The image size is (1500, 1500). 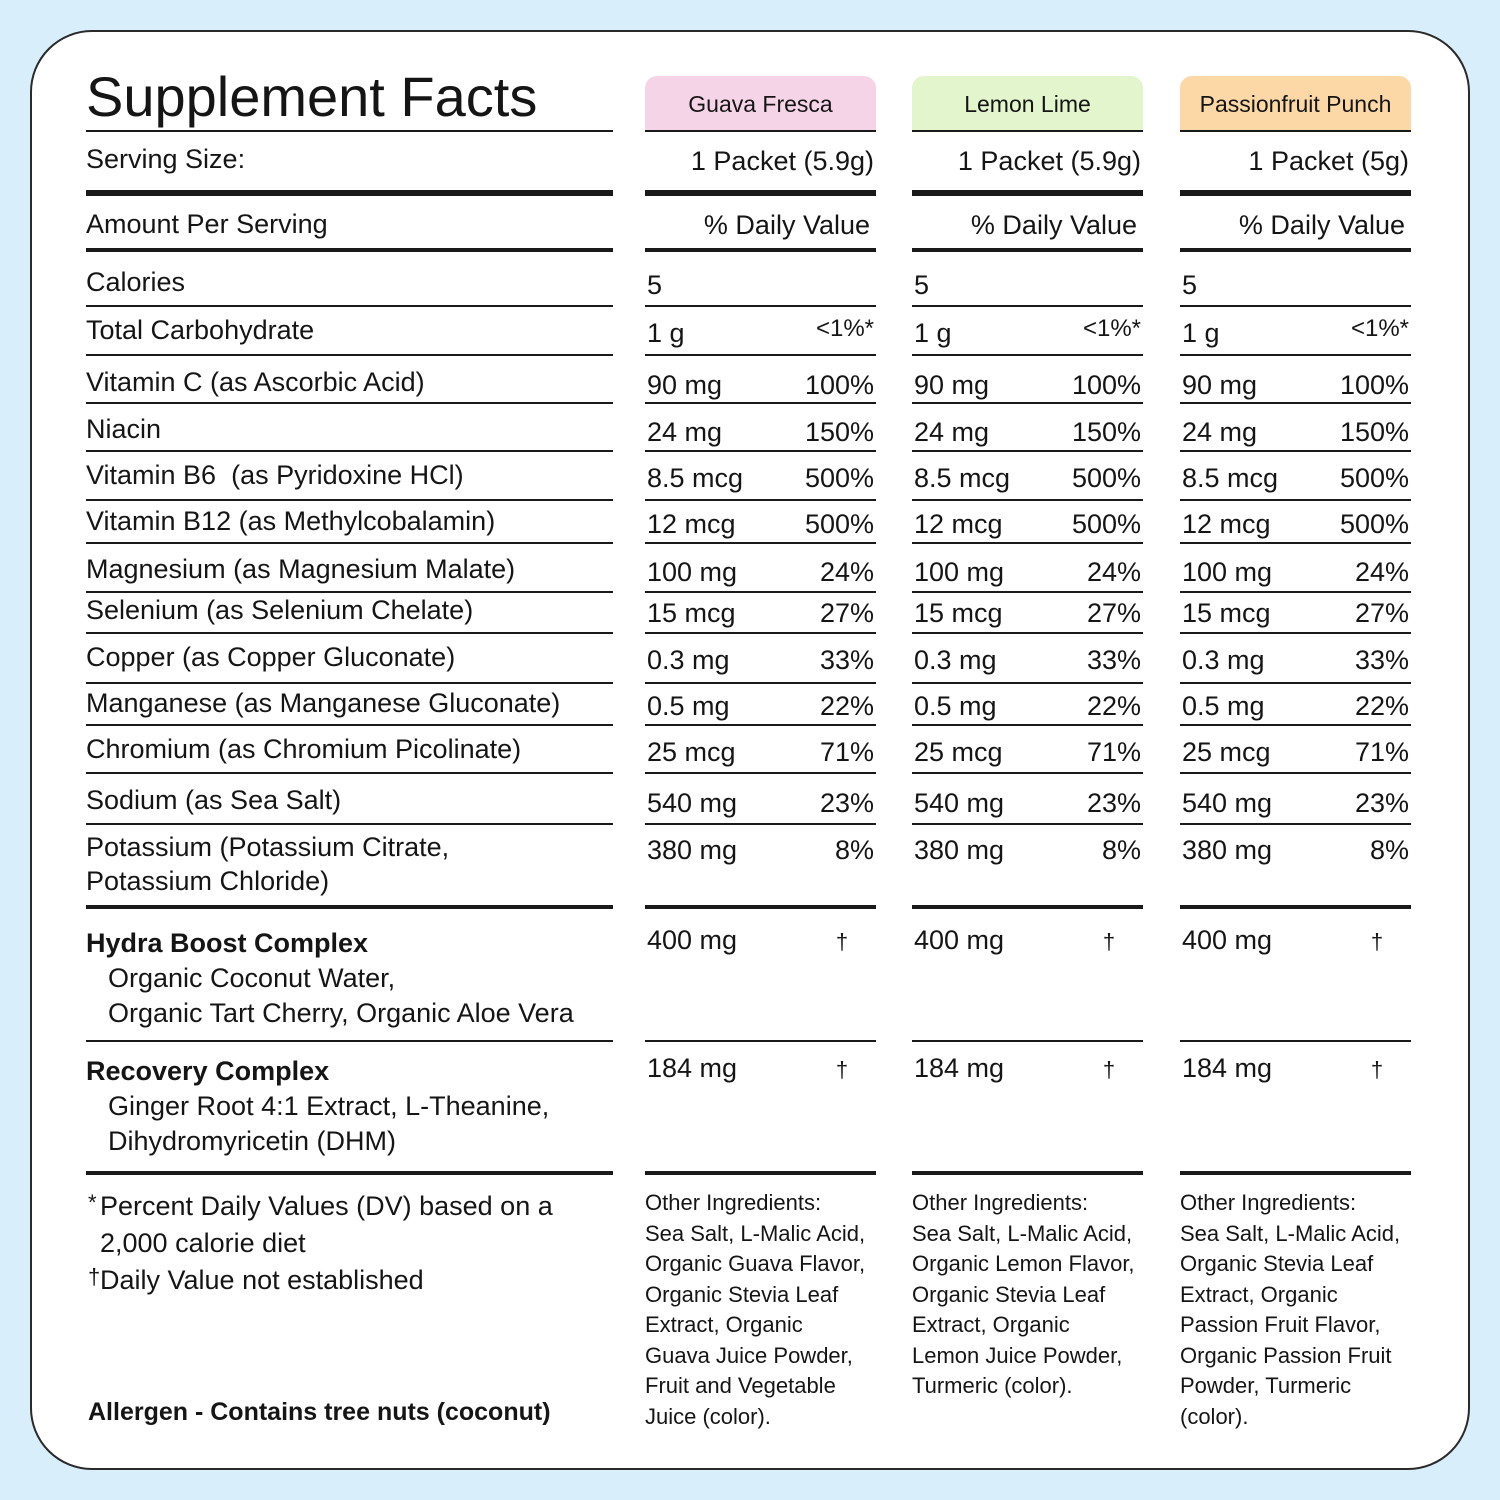 I want to click on daily-value: 500%, so click(x=1106, y=524).